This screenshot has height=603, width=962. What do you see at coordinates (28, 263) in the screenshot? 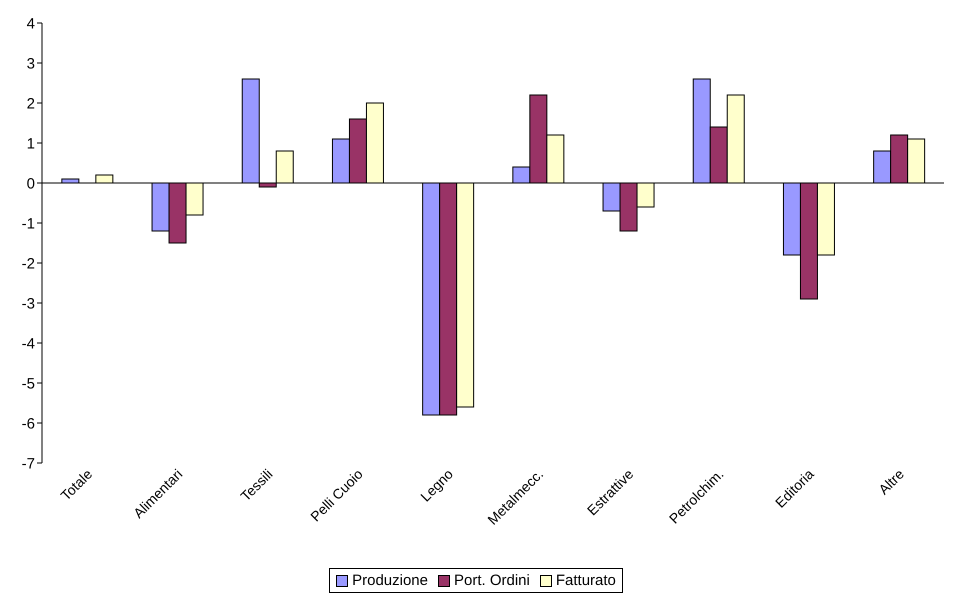
I see `y-tick-label: -2` at bounding box center [28, 263].